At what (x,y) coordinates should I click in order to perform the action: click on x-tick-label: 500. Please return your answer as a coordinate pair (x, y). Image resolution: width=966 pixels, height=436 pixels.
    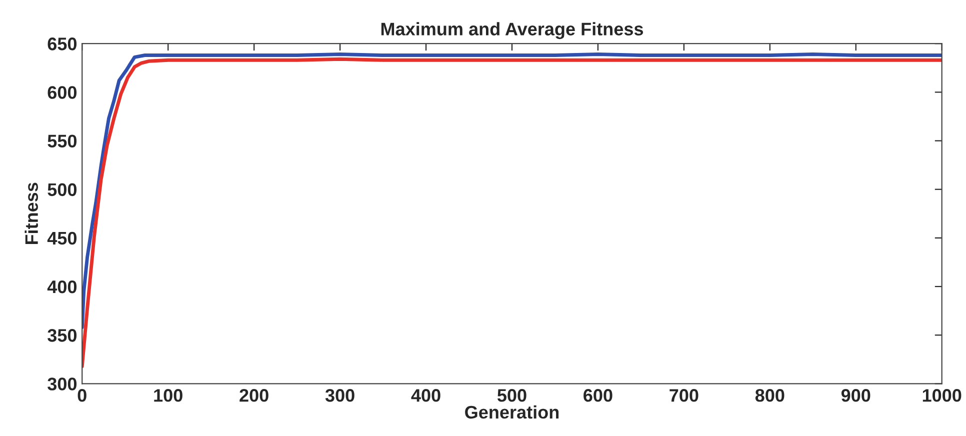
    Looking at the image, I should click on (511, 395).